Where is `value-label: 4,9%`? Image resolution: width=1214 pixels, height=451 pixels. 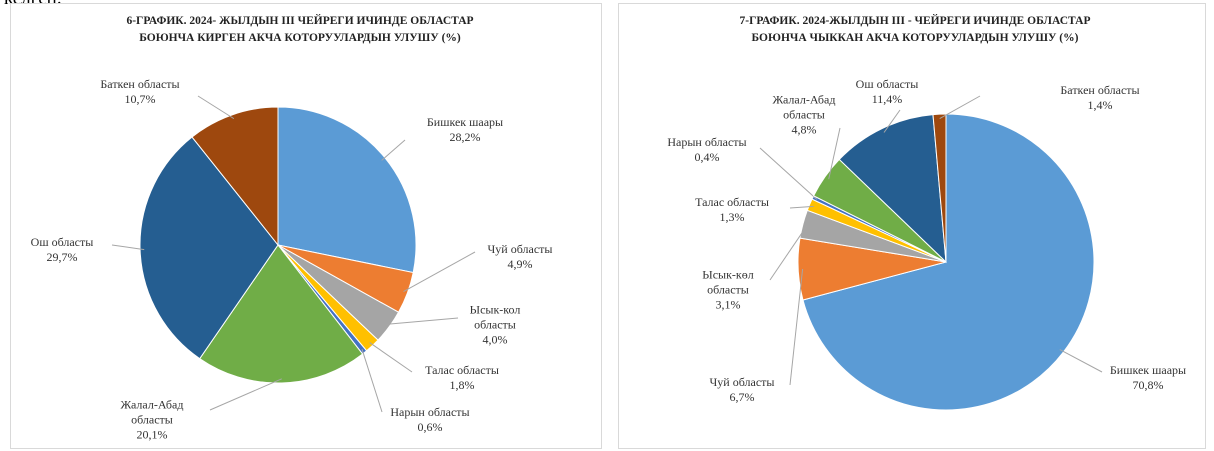 value-label: 4,9% is located at coordinates (520, 264).